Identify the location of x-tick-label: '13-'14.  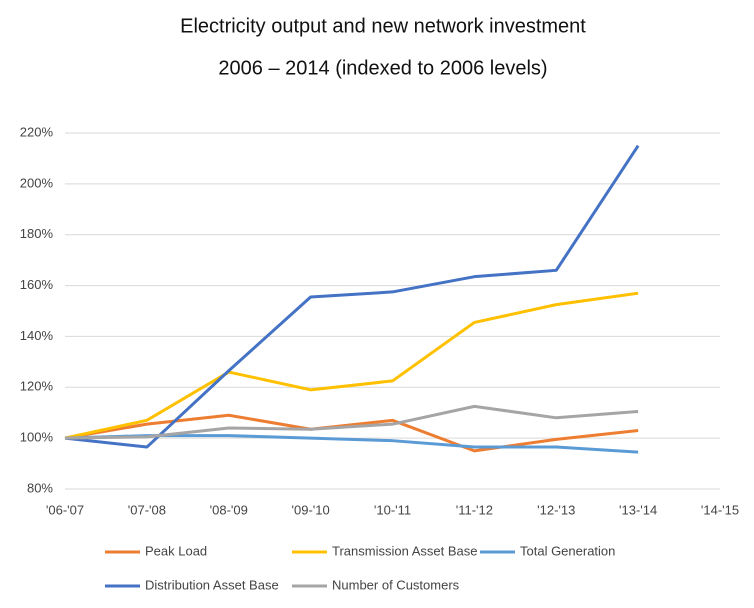
(638, 509).